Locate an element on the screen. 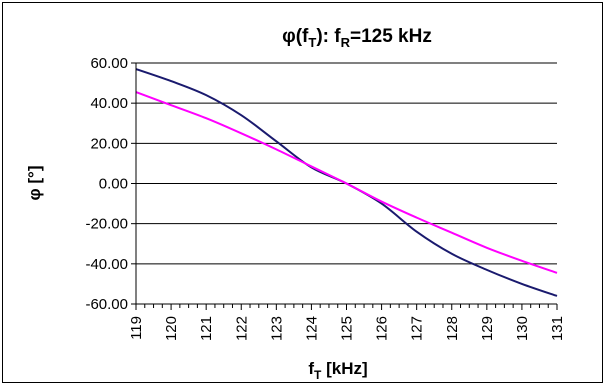 This screenshot has width=607, height=387. x-tick-label: 125 is located at coordinates (347, 328).